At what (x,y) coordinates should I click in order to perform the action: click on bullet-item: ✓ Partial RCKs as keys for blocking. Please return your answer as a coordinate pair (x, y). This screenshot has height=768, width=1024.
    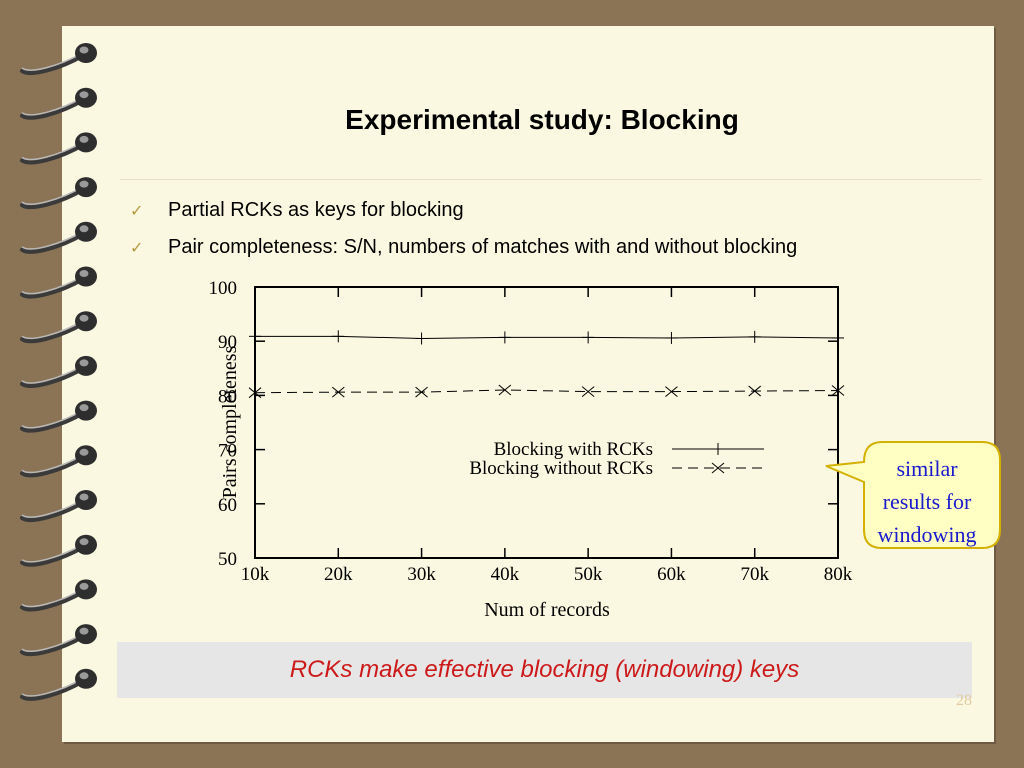
    Looking at the image, I should click on (462, 210).